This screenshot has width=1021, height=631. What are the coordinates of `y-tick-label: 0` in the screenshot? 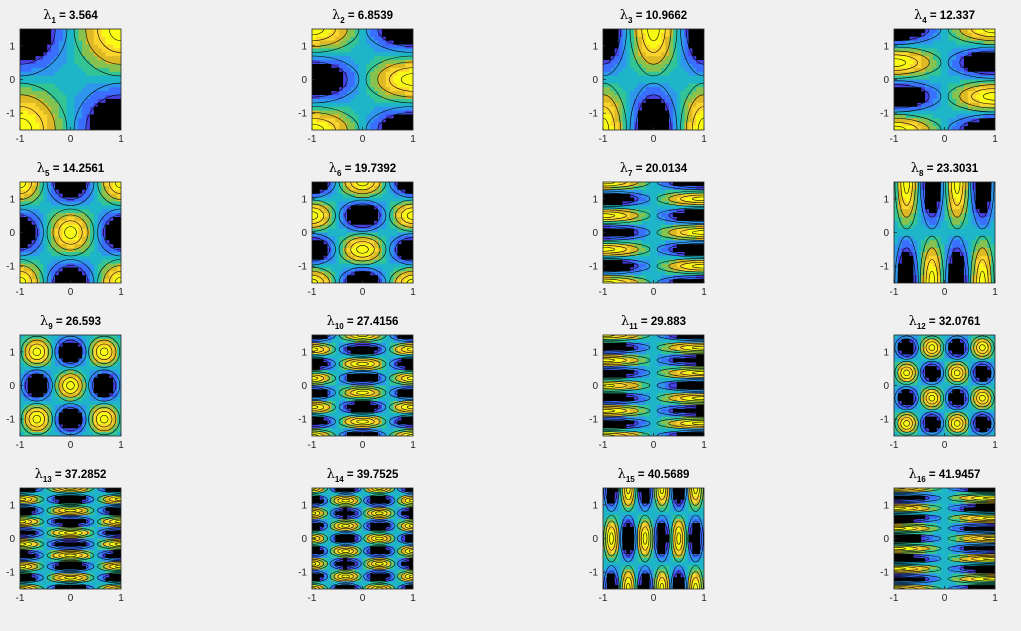 It's located at (12, 80).